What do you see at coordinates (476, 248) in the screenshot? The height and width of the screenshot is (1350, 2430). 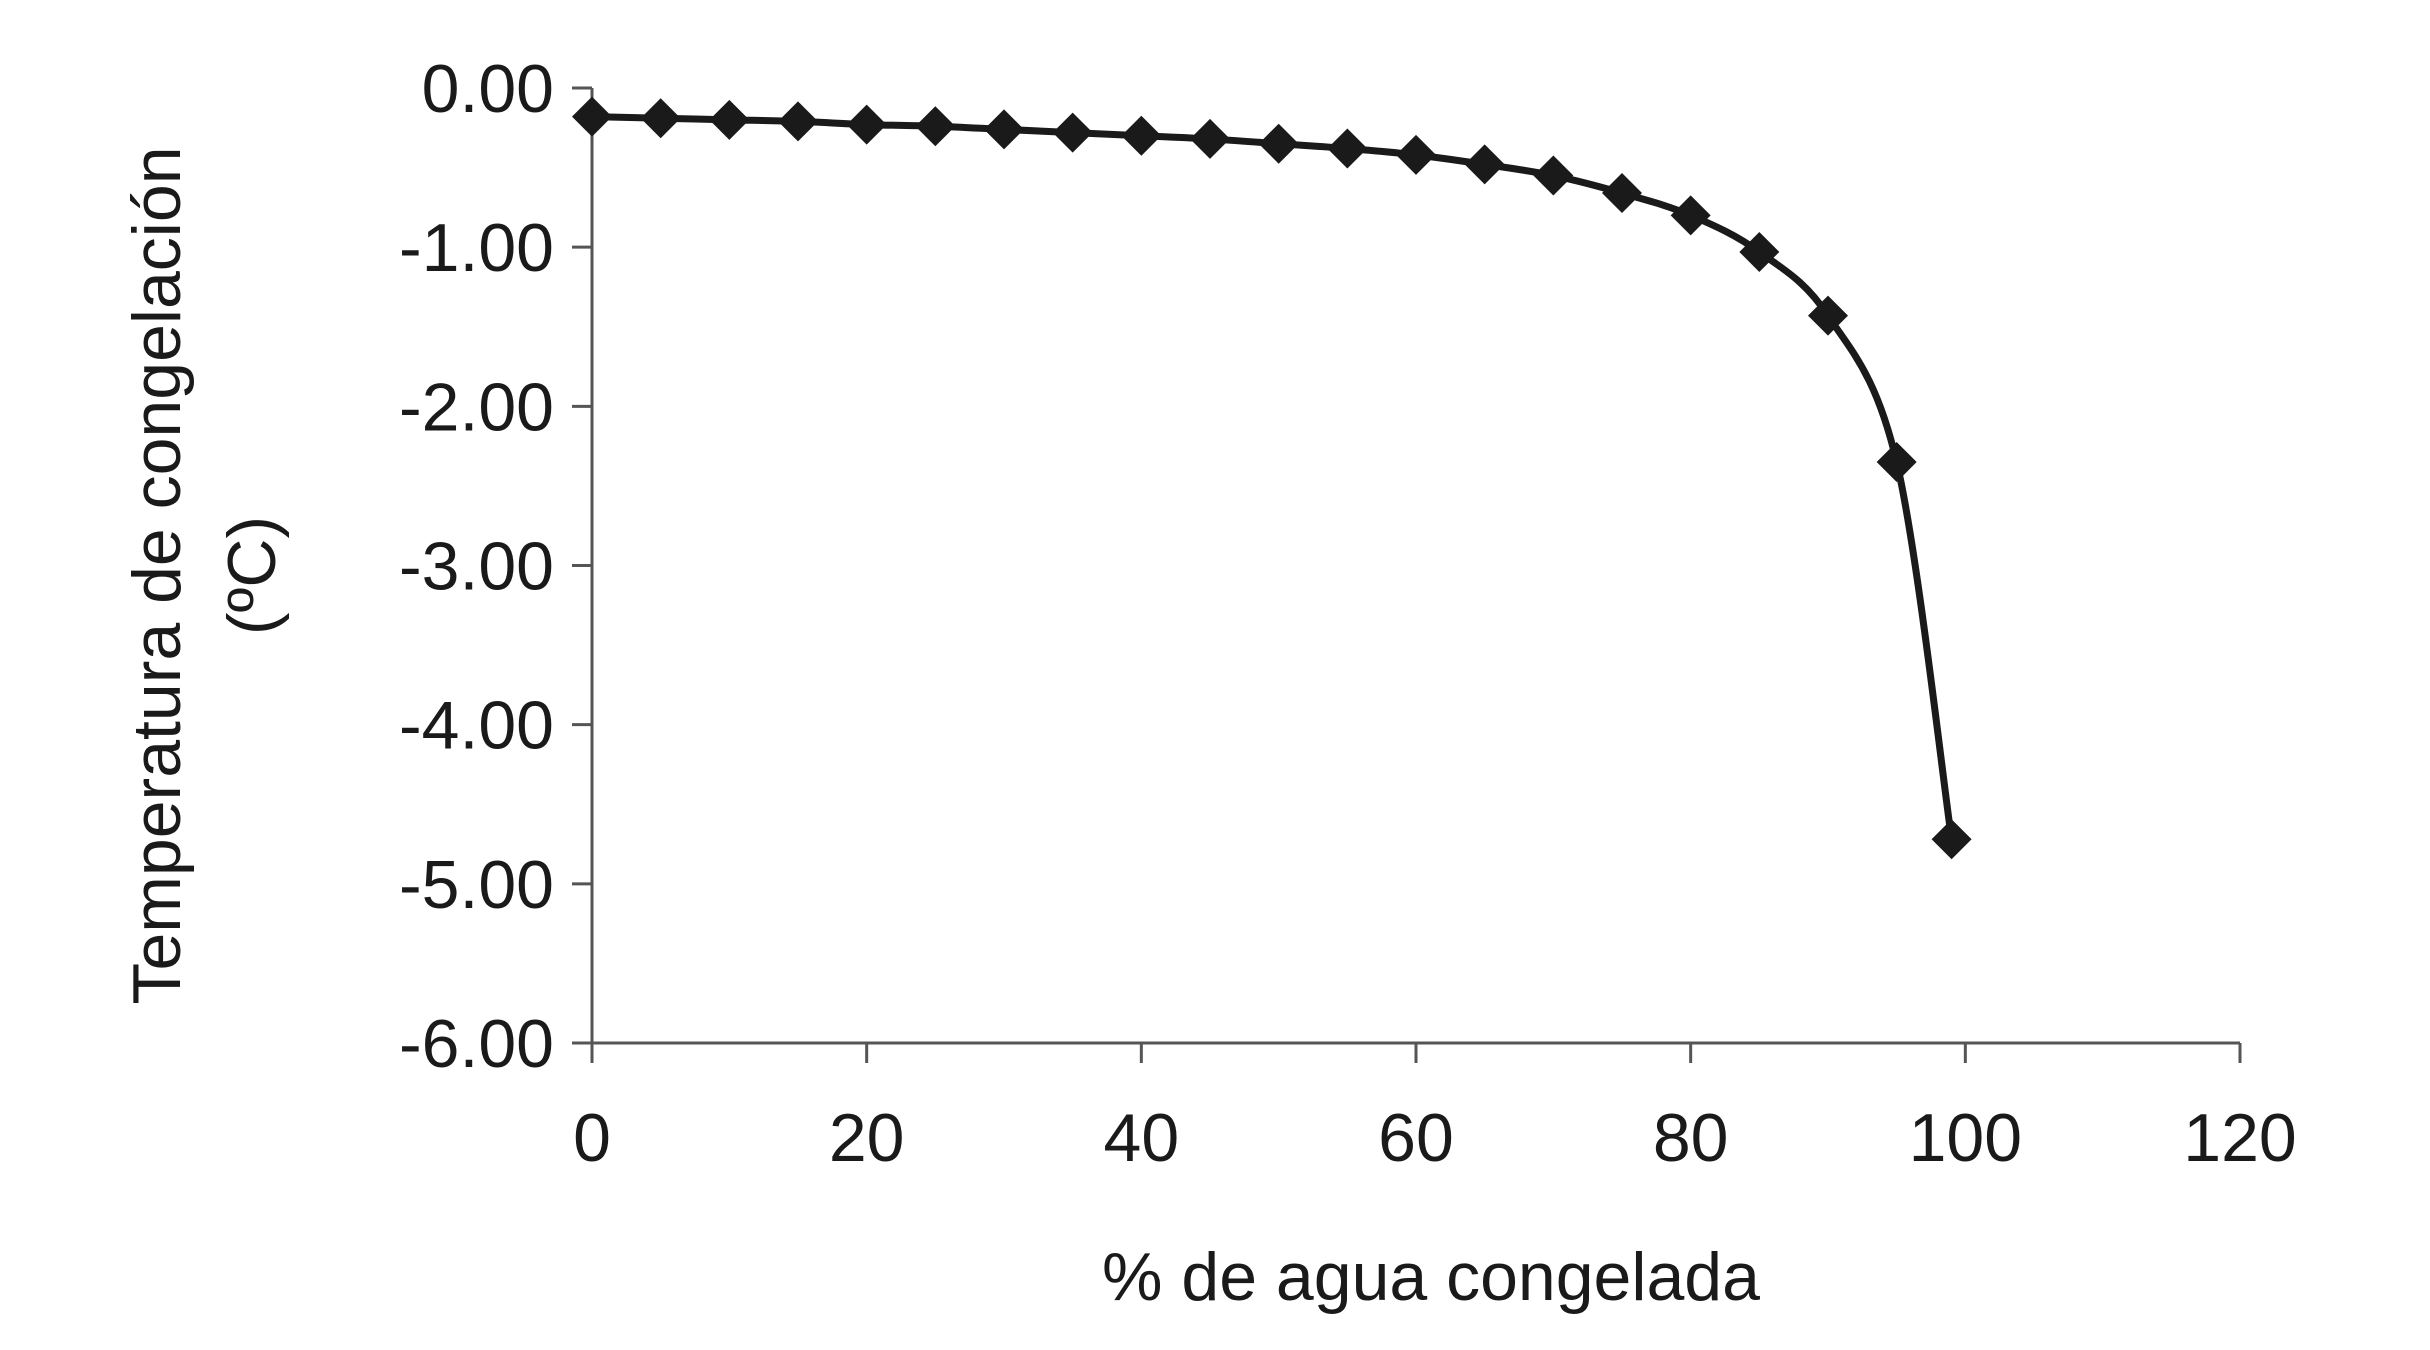 I see `y-tick-label: -1.00` at bounding box center [476, 248].